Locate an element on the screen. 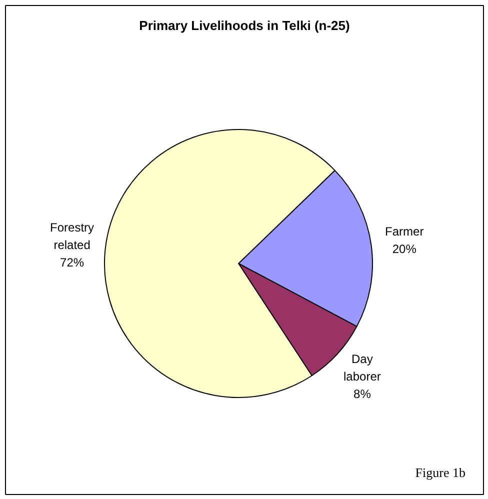 This screenshot has height=499, width=488. chart-title: Primary Livelihoods in Telki (n-25) is located at coordinates (244, 25).